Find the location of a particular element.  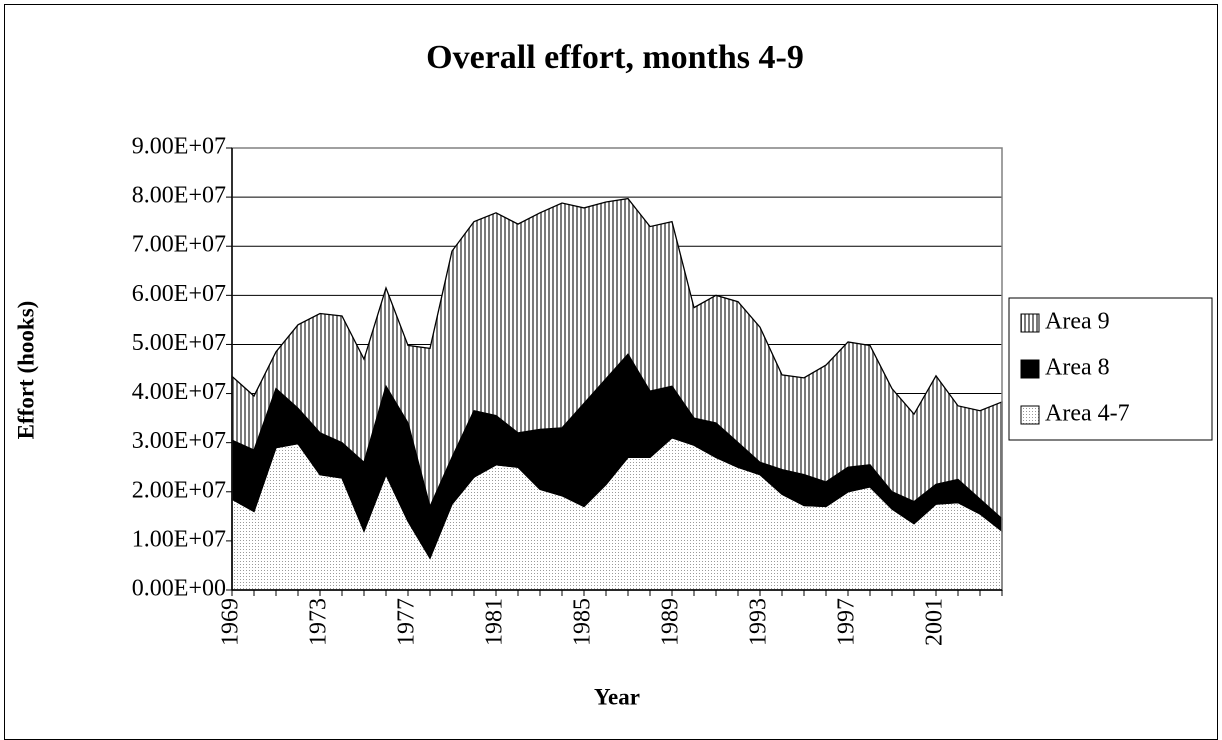

y-tick-label: 6.00E+07 is located at coordinates (179, 294).